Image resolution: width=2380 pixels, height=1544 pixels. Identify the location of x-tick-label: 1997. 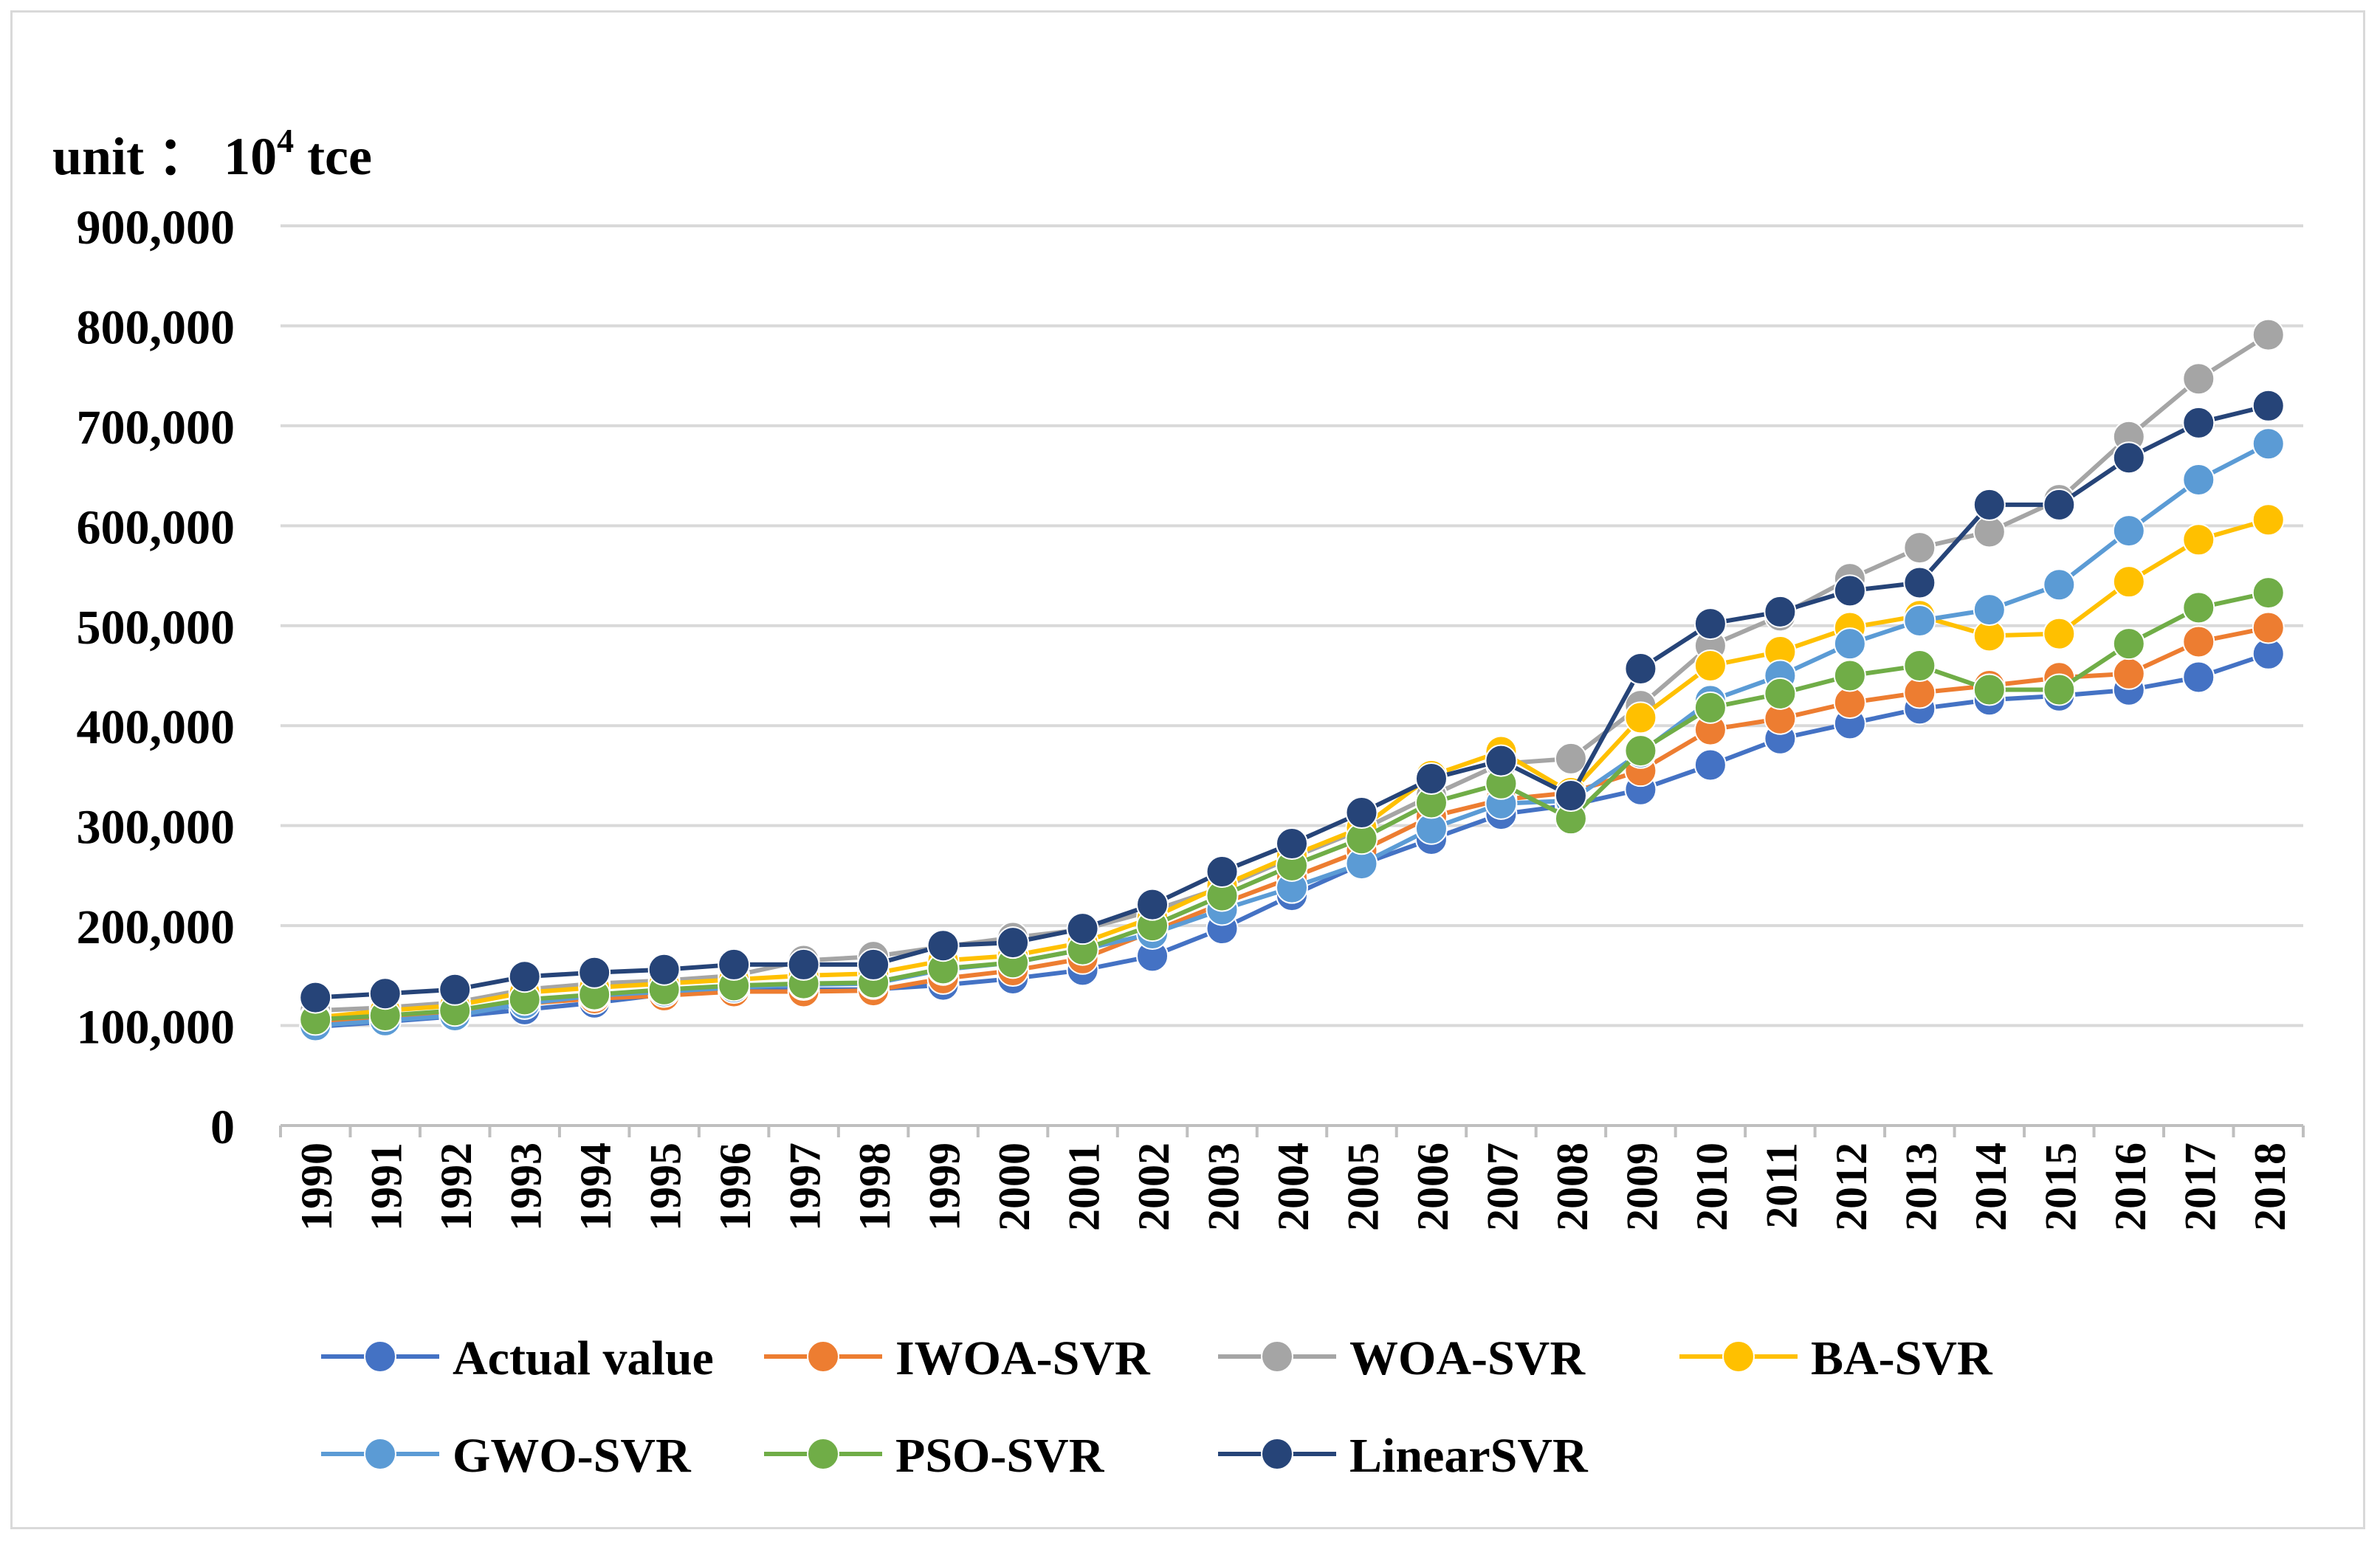
(805, 1187).